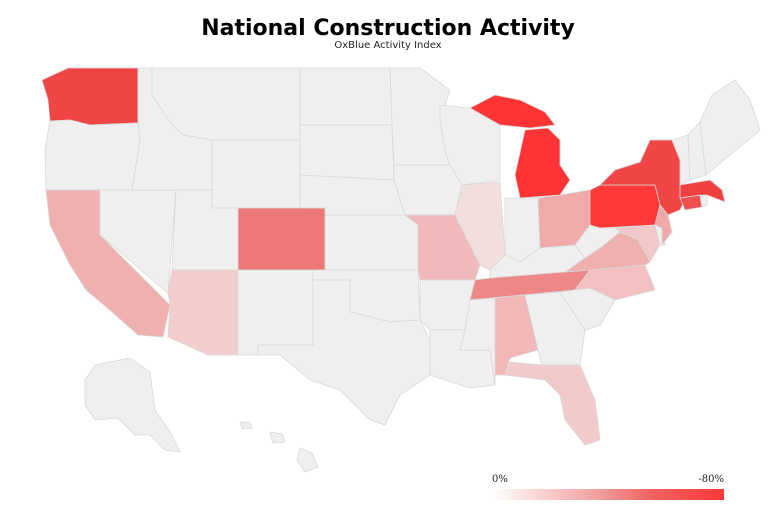  Describe the element at coordinates (480, 226) in the screenshot. I see `state-illinois` at that location.